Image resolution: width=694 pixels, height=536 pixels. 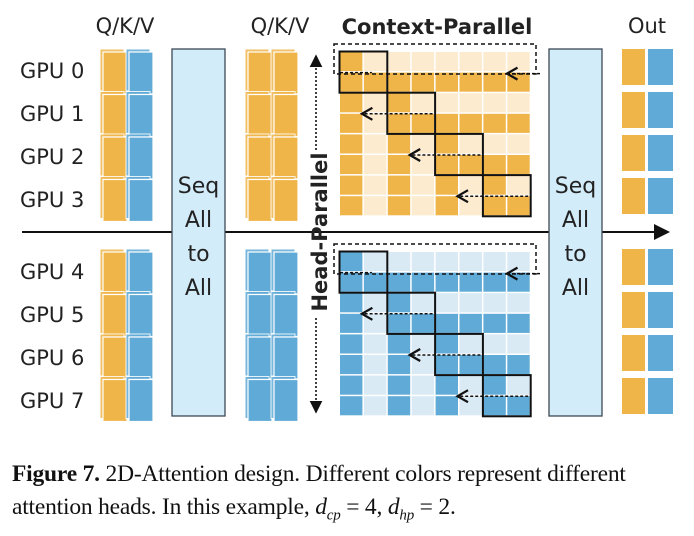 I want to click on sub-cp: cp, so click(x=333, y=515).